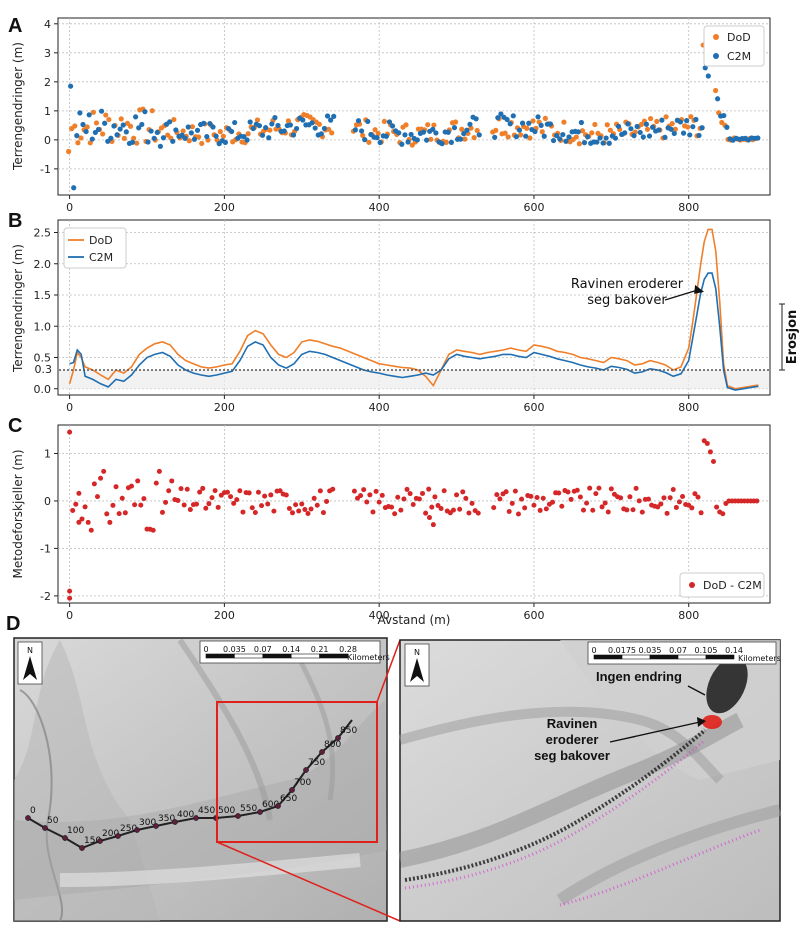  Describe the element at coordinates (732, 585) in the screenshot. I see `legend-c-diff: DoD - C2M` at that location.